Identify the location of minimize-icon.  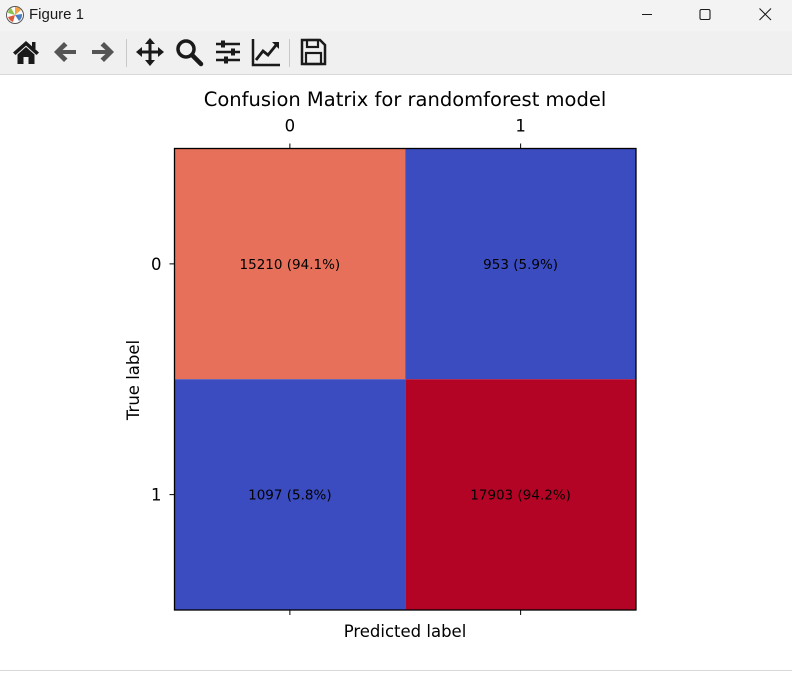
(647, 14).